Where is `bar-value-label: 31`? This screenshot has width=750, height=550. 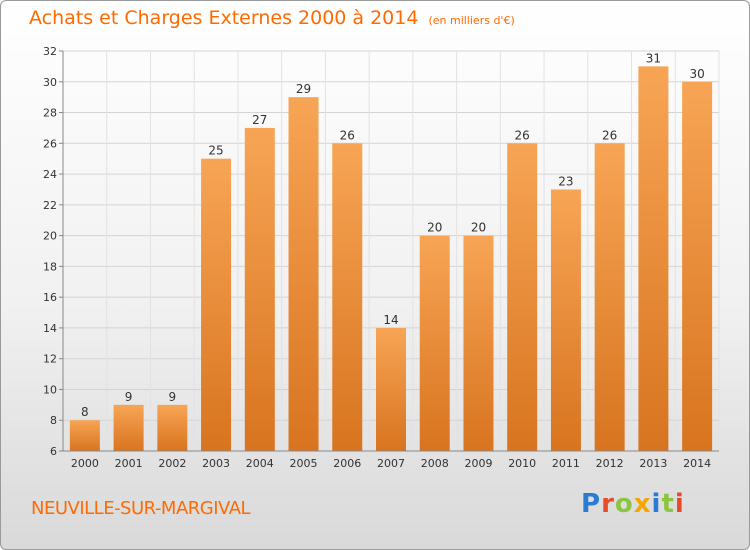 bar-value-label: 31 is located at coordinates (653, 58).